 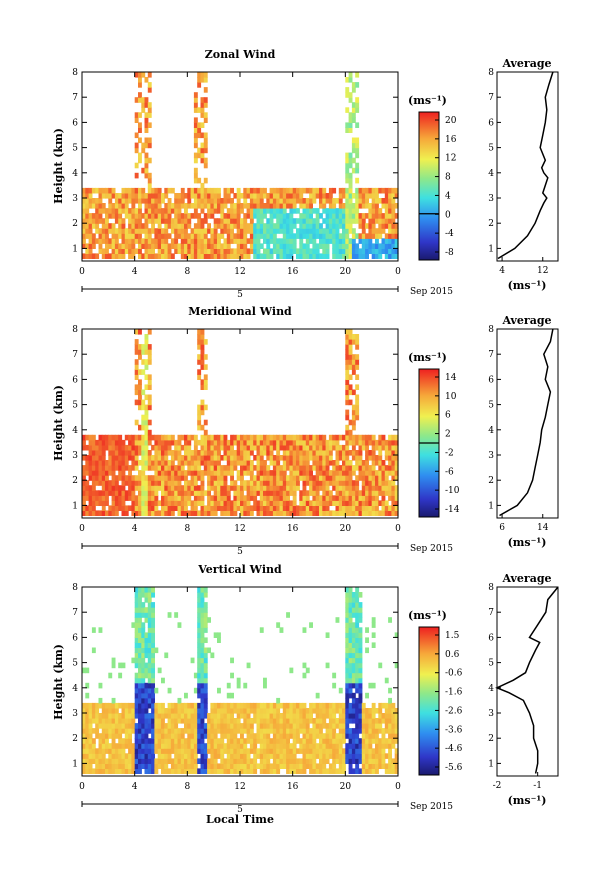 What do you see at coordinates (527, 285) in the screenshot?
I see `average-xlabel: (ms⁻¹)` at bounding box center [527, 285].